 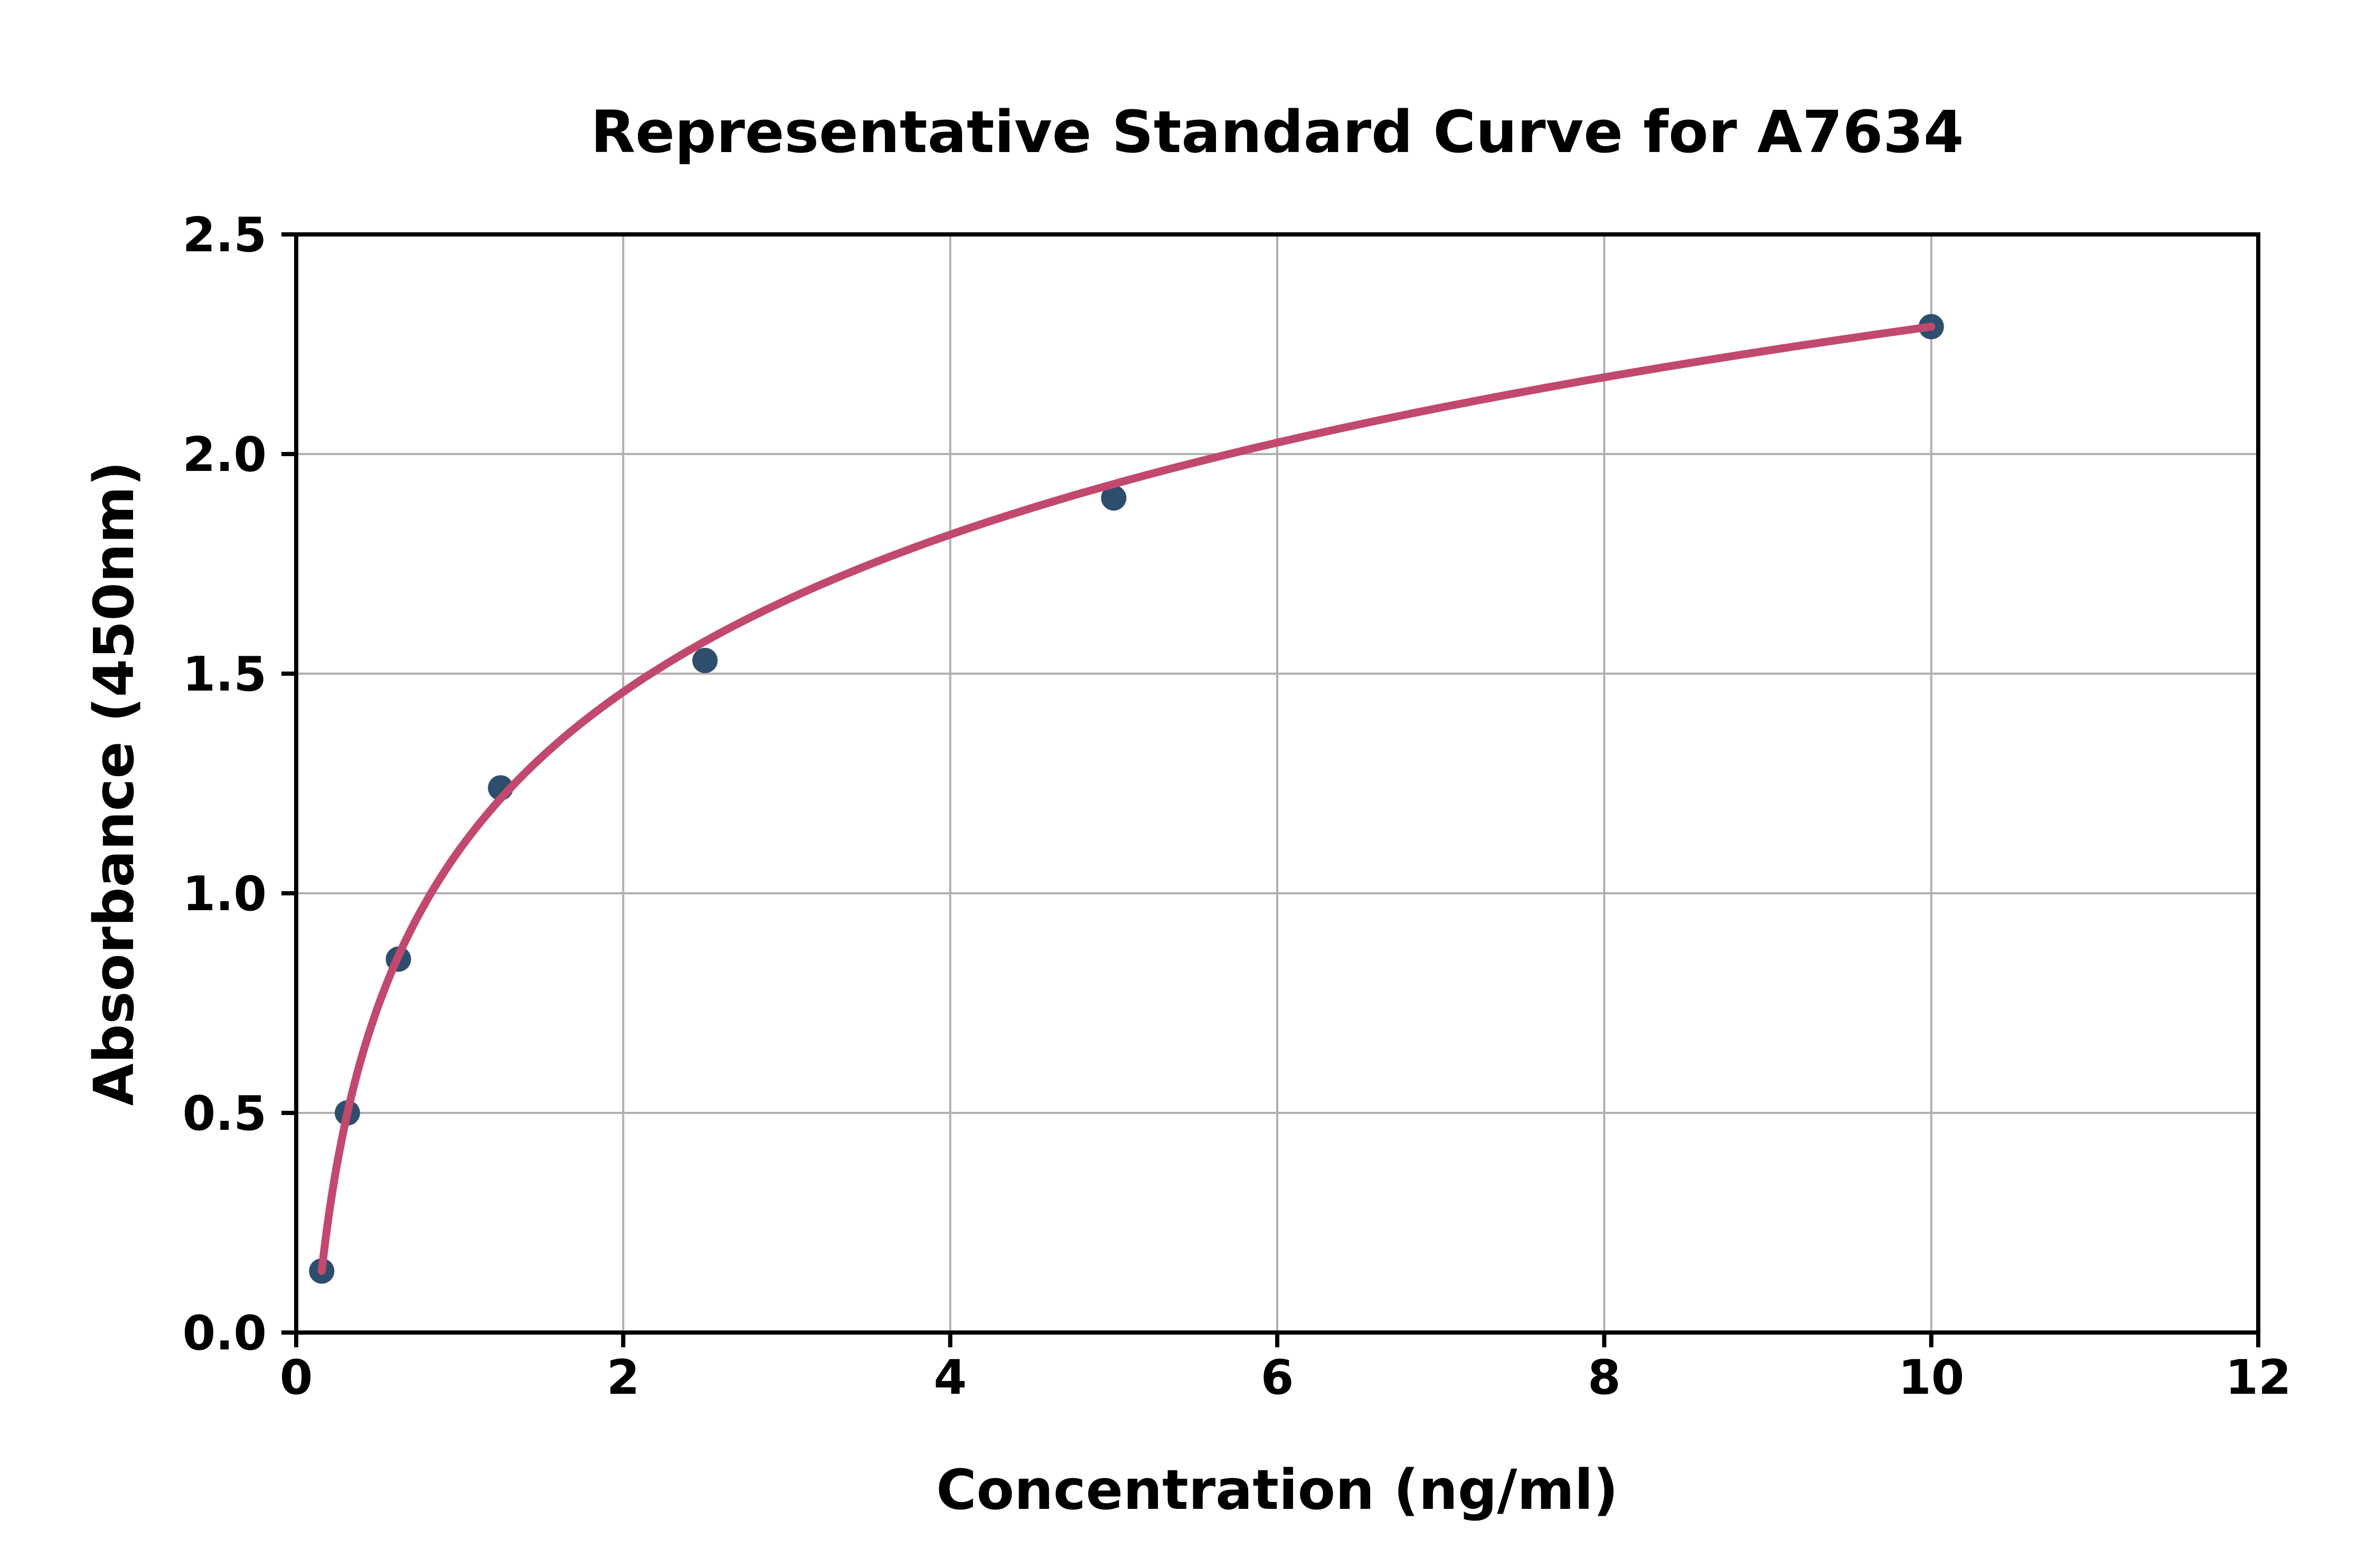 I want to click on x-tick-label: 10, so click(x=1931, y=1377).